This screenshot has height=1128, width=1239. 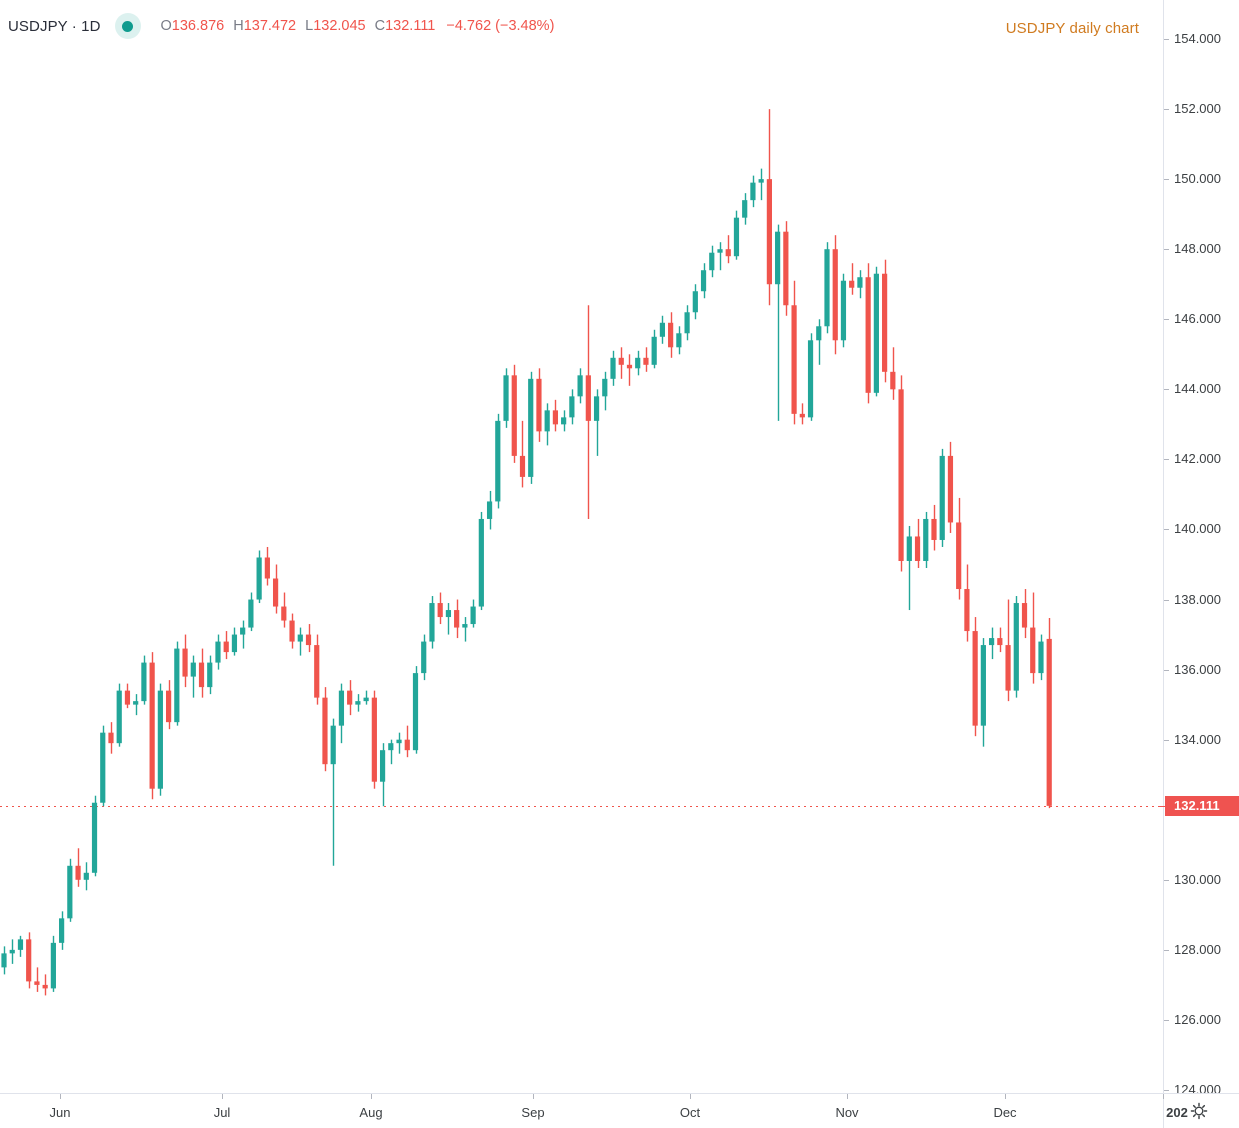 I want to click on ohlc-label: L, so click(x=309, y=26).